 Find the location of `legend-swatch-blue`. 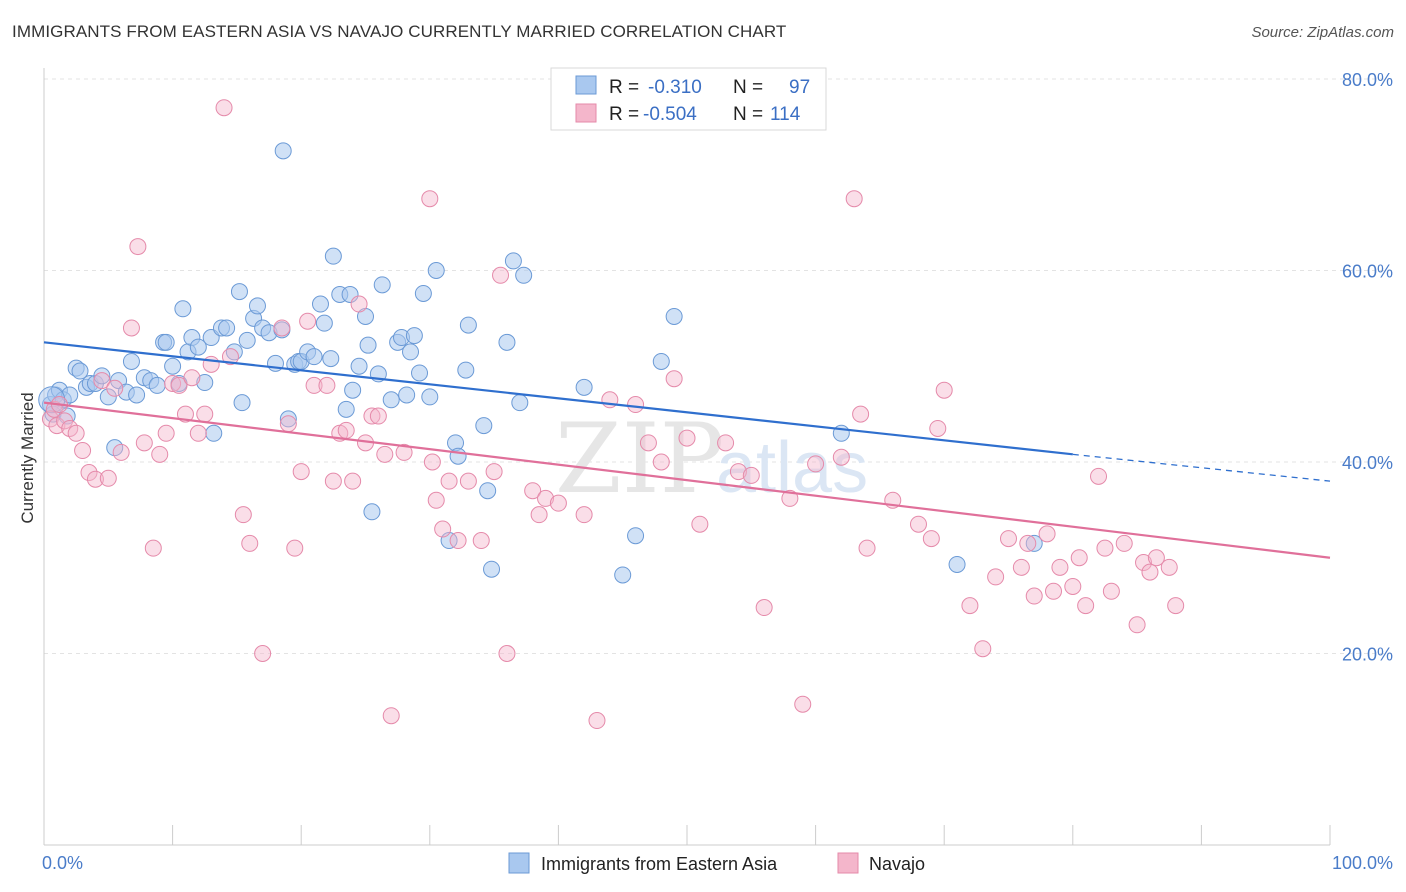

legend-swatch-blue is located at coordinates (586, 85).